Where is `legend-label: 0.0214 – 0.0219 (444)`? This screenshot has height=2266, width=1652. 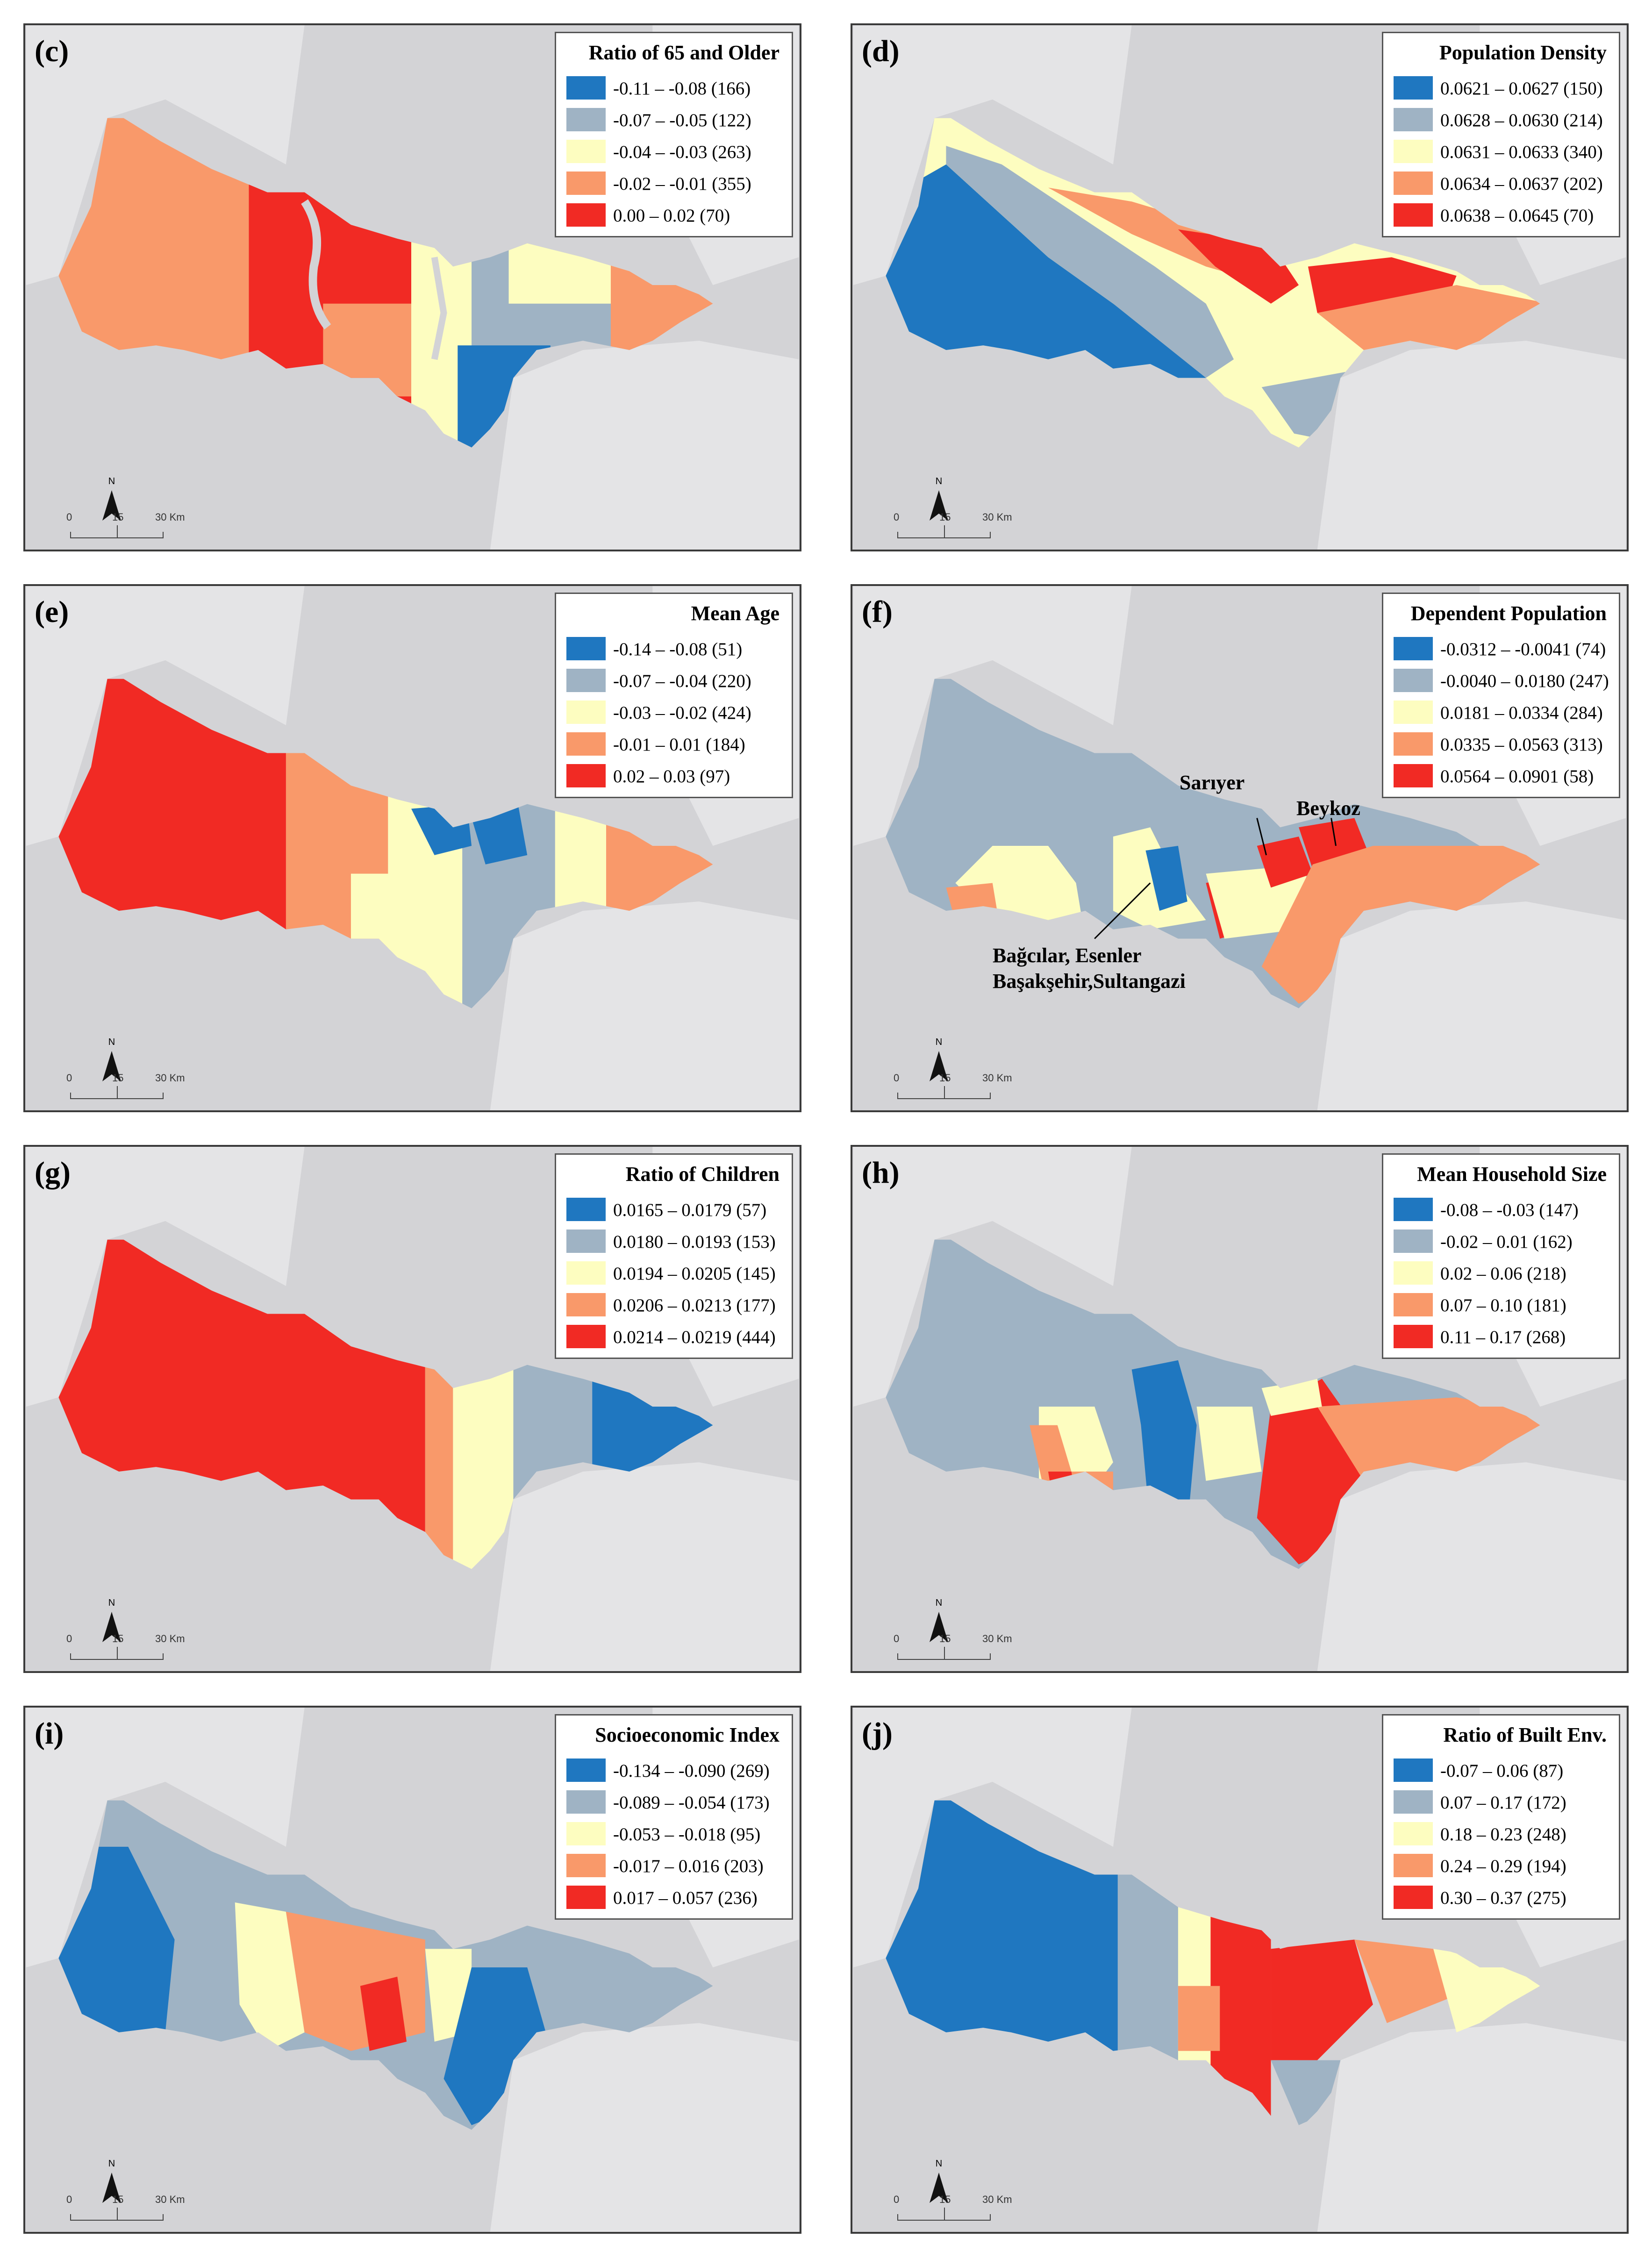 legend-label: 0.0214 – 0.0219 (444) is located at coordinates (694, 1337).